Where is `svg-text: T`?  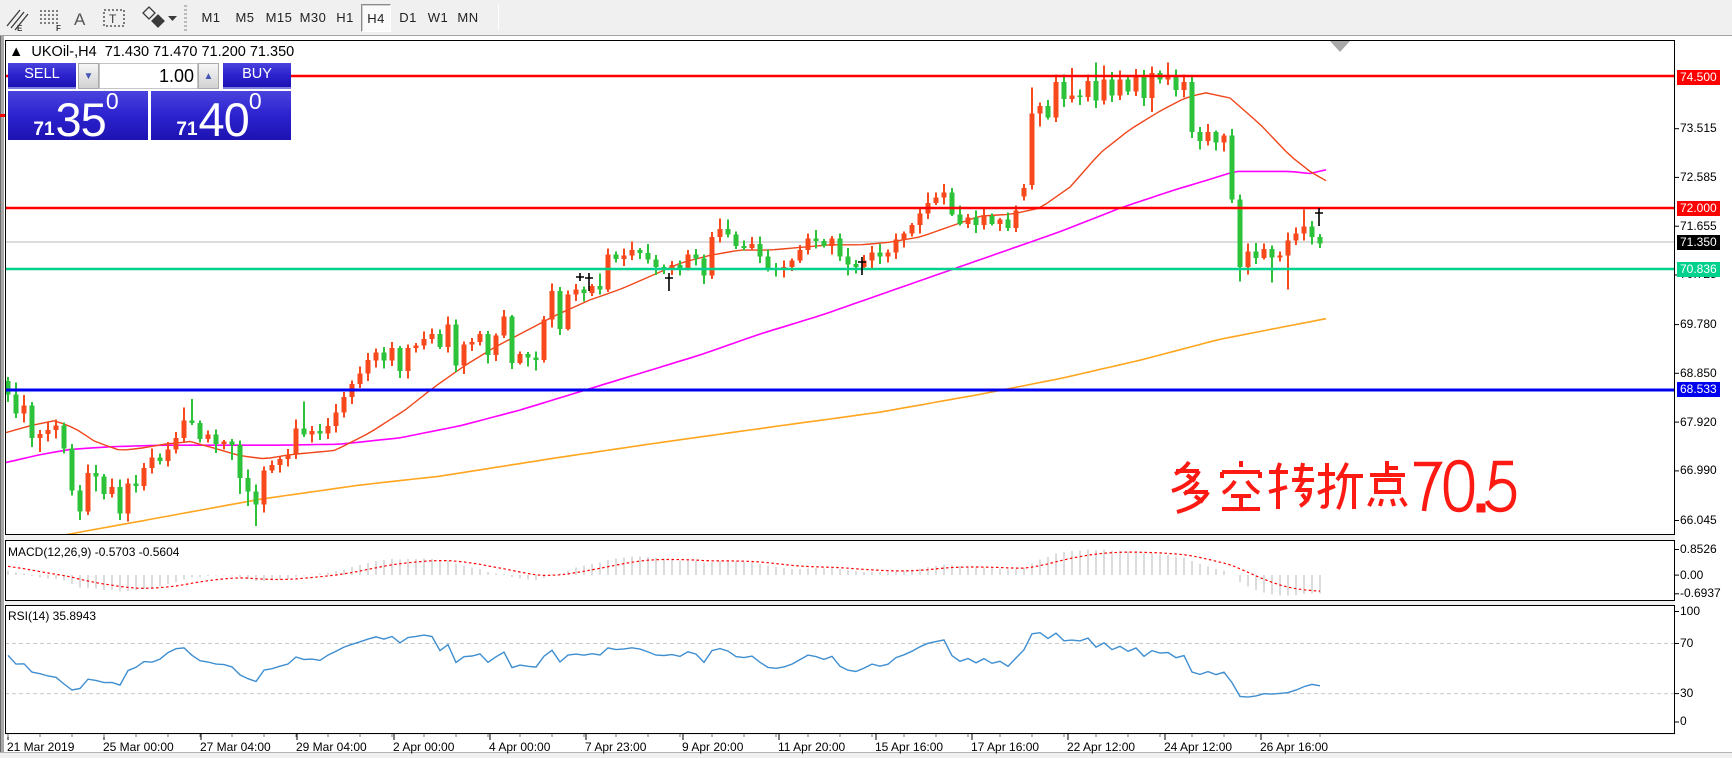
svg-text: T is located at coordinates (113, 19).